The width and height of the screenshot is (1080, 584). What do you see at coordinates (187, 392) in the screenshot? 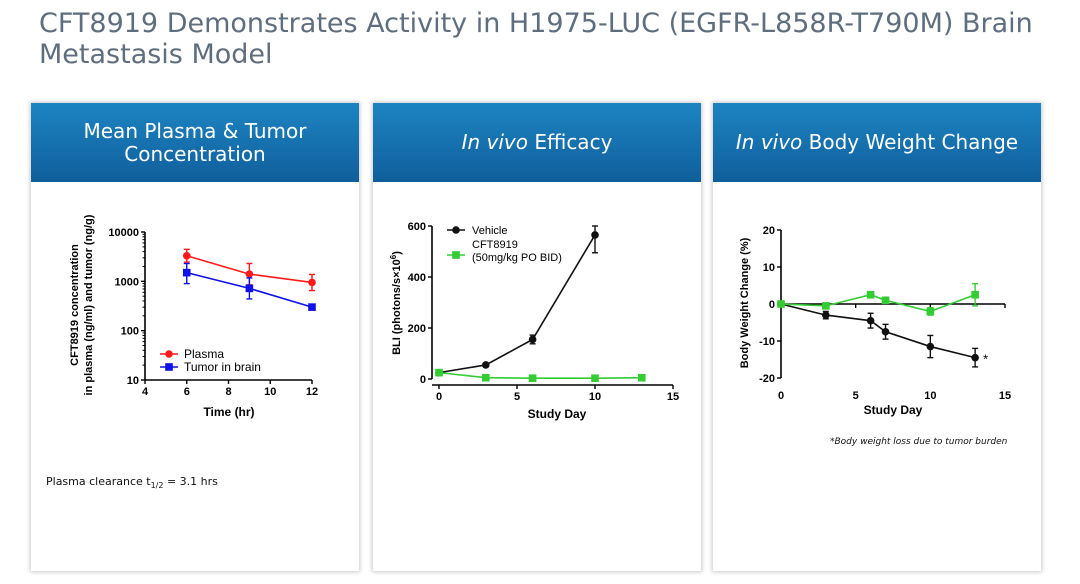
I see `x-tick-label: 6` at bounding box center [187, 392].